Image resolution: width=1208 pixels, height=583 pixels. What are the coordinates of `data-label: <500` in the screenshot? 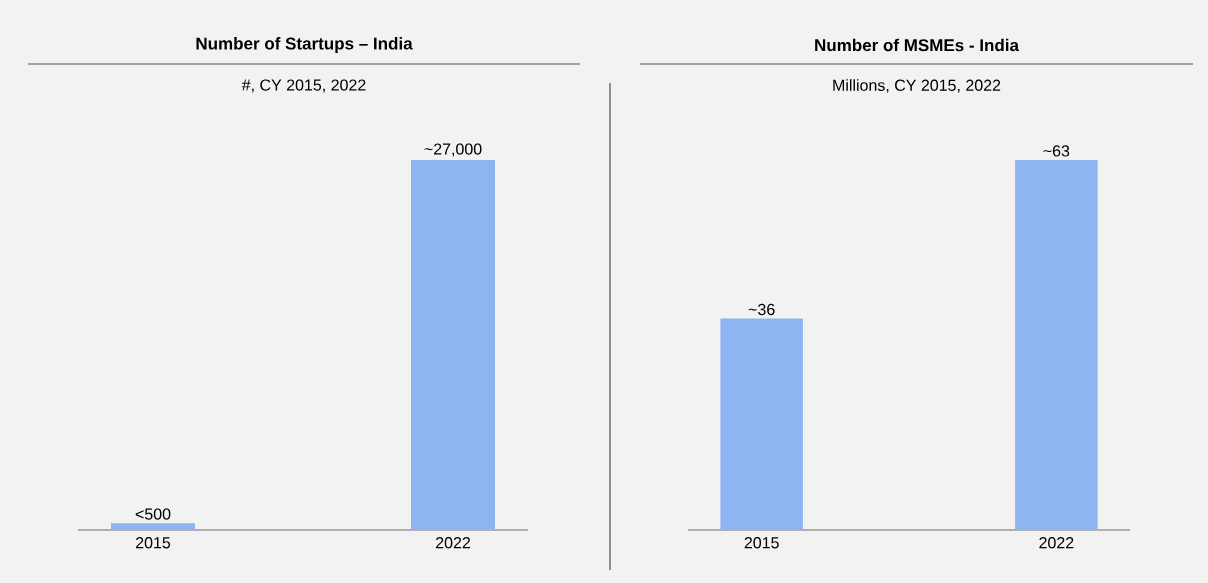 It's located at (153, 514).